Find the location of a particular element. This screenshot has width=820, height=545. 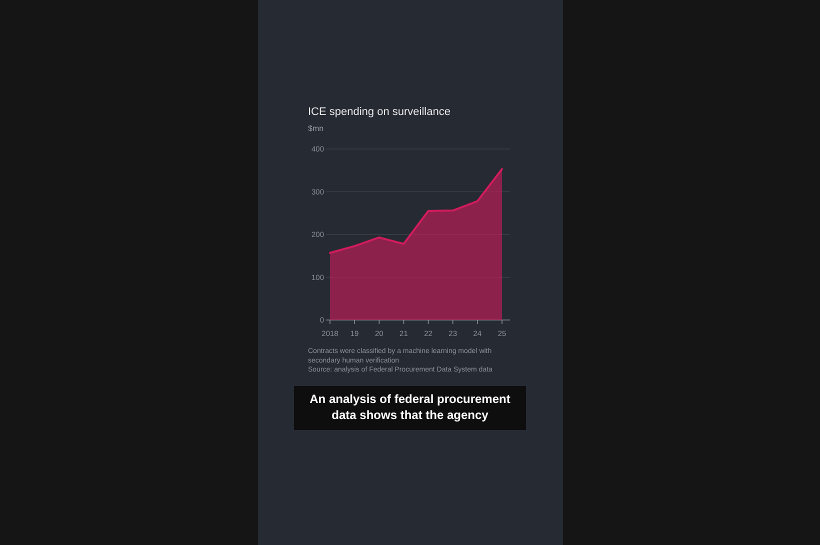

chart-title: ICE spending on surveillance is located at coordinates (379, 112).